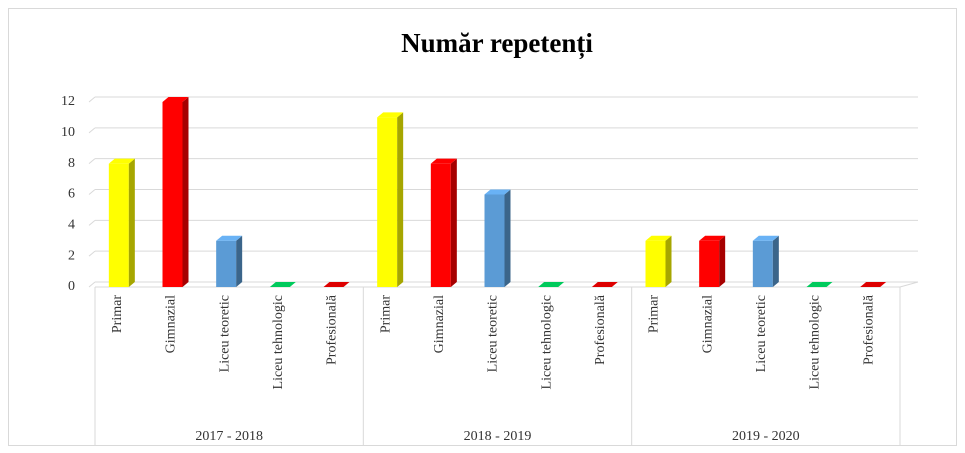 The image size is (965, 453). I want to click on y-tick-label: 12, so click(68, 101).